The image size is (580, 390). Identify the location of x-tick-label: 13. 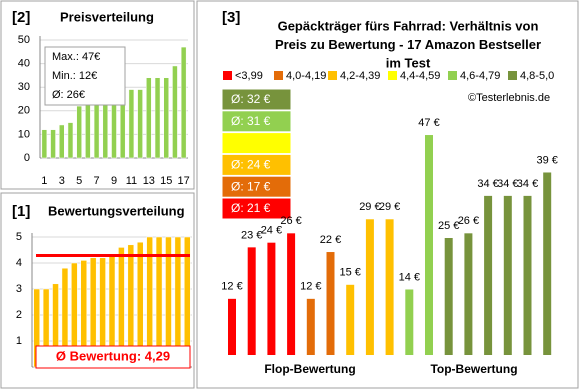
(149, 181).